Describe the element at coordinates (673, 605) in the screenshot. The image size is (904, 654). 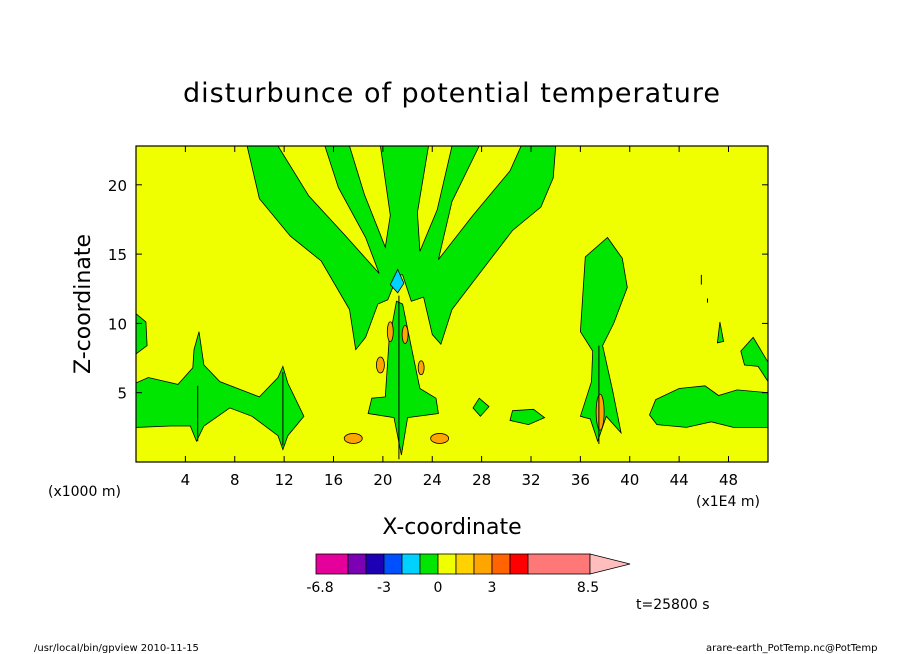
I see `time-label: t=25800 s` at that location.